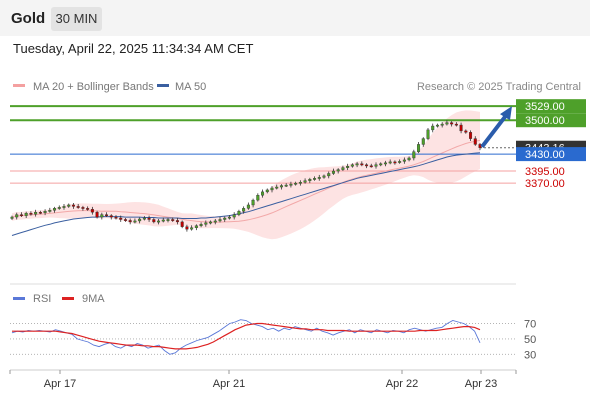 The height and width of the screenshot is (400, 590). What do you see at coordinates (133, 48) in the screenshot?
I see `timestamp: Tuesday, April 22, 2025 11:34:34 AM CET` at bounding box center [133, 48].